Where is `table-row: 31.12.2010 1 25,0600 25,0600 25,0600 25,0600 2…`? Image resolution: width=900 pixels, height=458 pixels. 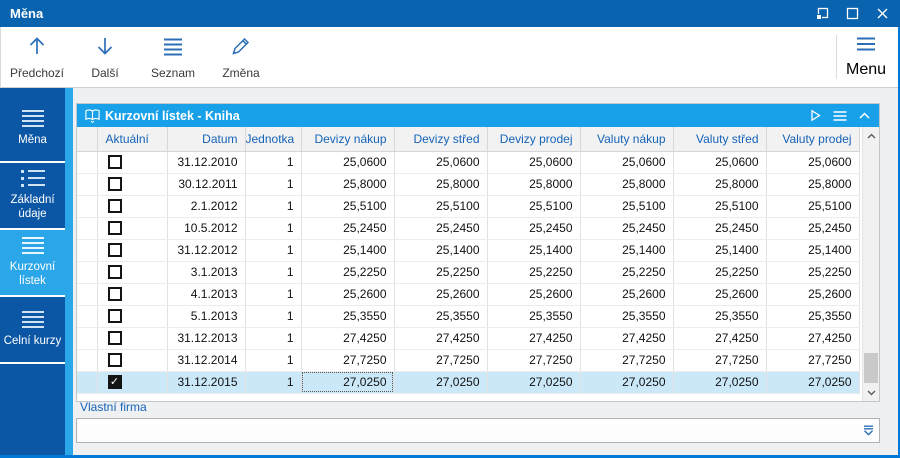
table-row: 31.12.2010 1 25,0600 25,0600 25,0600 25,0600 2… is located at coordinates (468, 162).